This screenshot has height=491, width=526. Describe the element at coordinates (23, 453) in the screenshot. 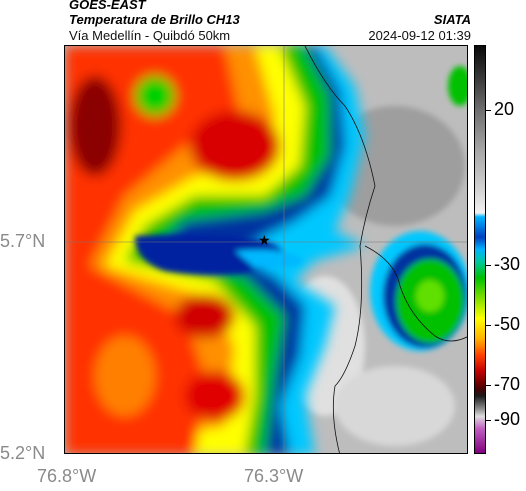

I see `lat-label-52: 5.2°N` at that location.